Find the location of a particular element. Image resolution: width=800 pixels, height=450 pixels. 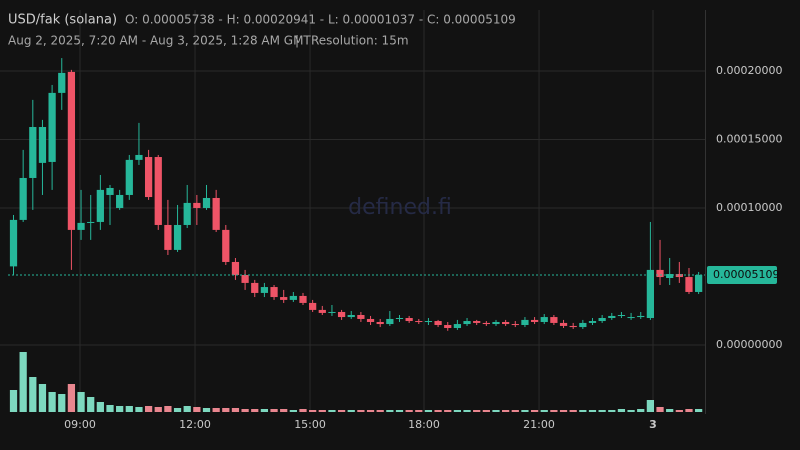

resolution: Resolution: 15m is located at coordinates (360, 41).